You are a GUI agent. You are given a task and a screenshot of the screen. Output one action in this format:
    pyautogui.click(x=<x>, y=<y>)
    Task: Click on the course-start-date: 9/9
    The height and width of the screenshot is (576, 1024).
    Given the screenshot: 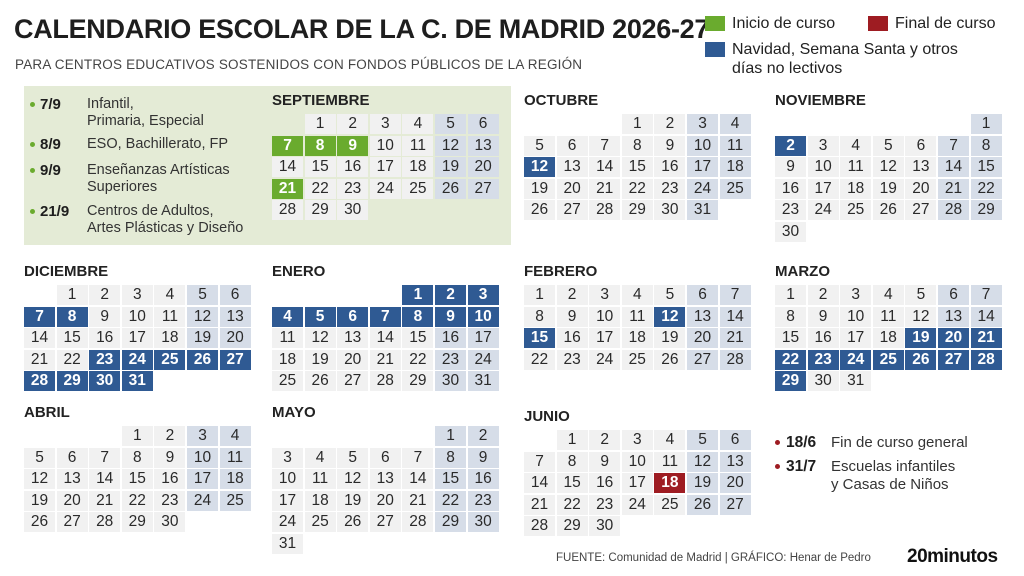 What is the action you would take?
    pyautogui.click(x=50, y=170)
    